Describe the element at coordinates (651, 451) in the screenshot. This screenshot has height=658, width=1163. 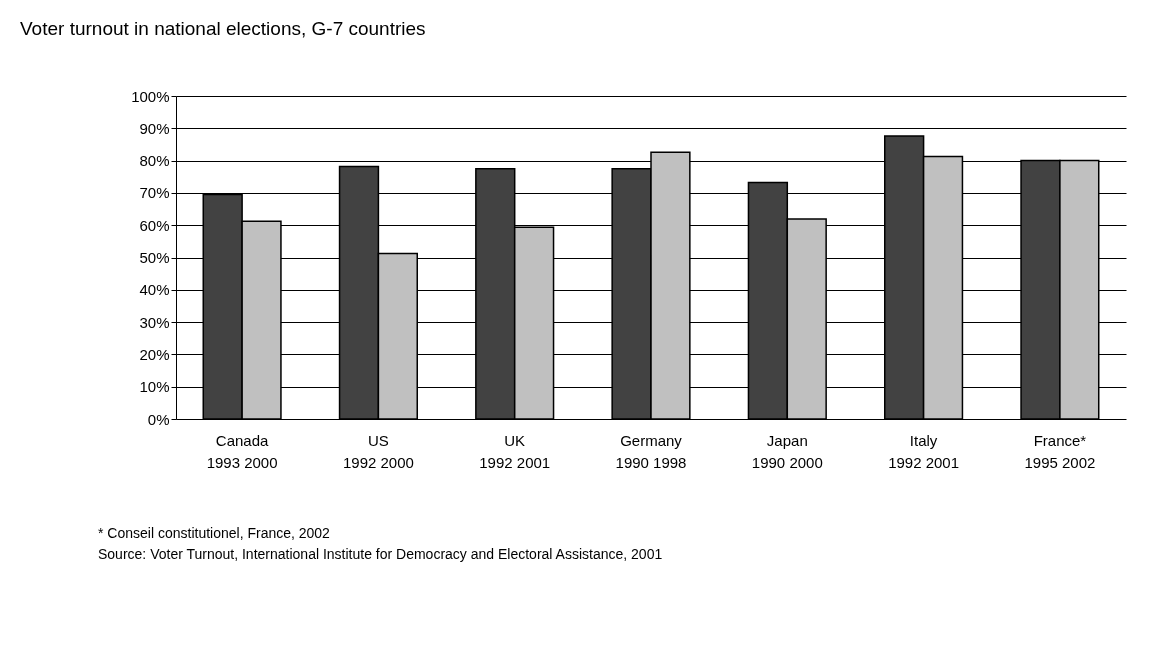
I see `x-tick-label: Germany 1990 1998` at that location.